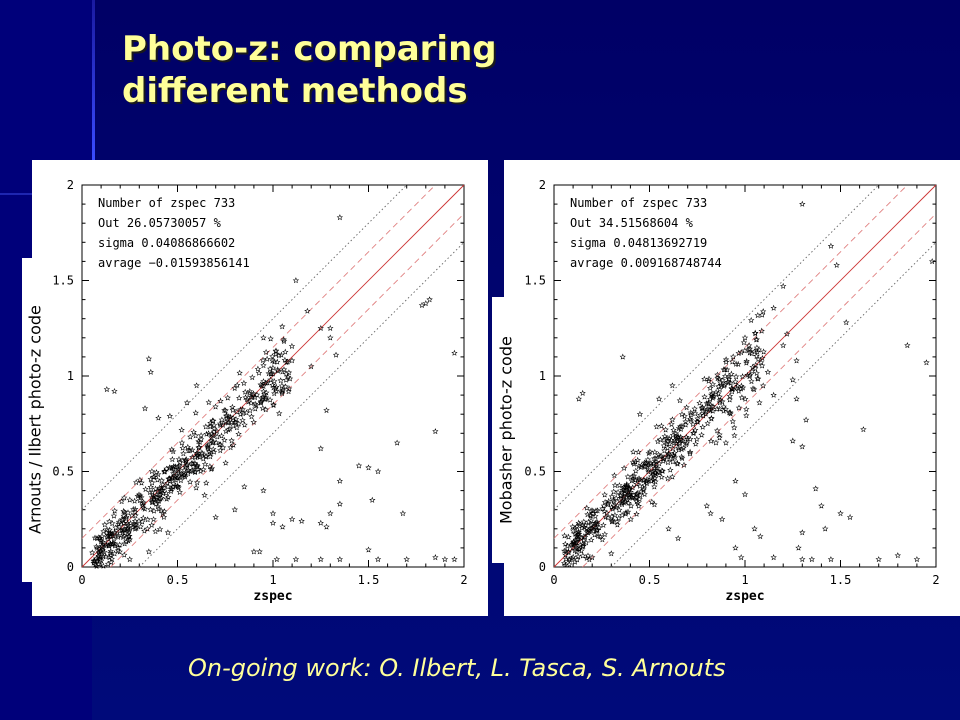 The image size is (960, 720). Describe the element at coordinates (81, 580) in the screenshot. I see `x-tick-label: 0` at that location.